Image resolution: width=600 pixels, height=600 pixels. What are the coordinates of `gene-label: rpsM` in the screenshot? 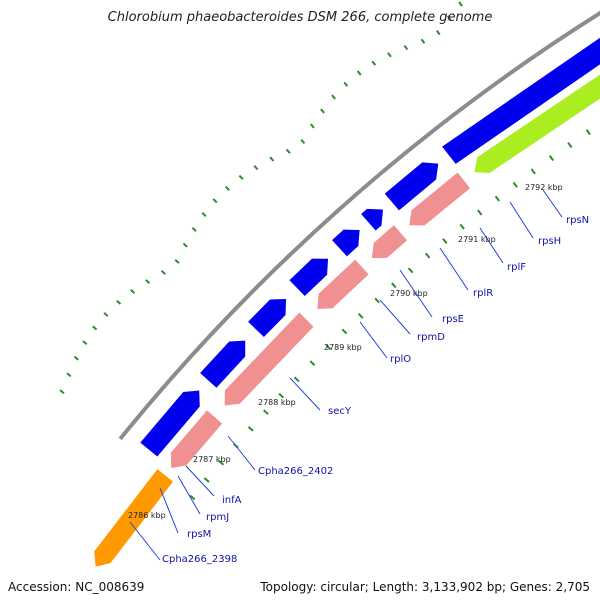 It's located at (199, 534).